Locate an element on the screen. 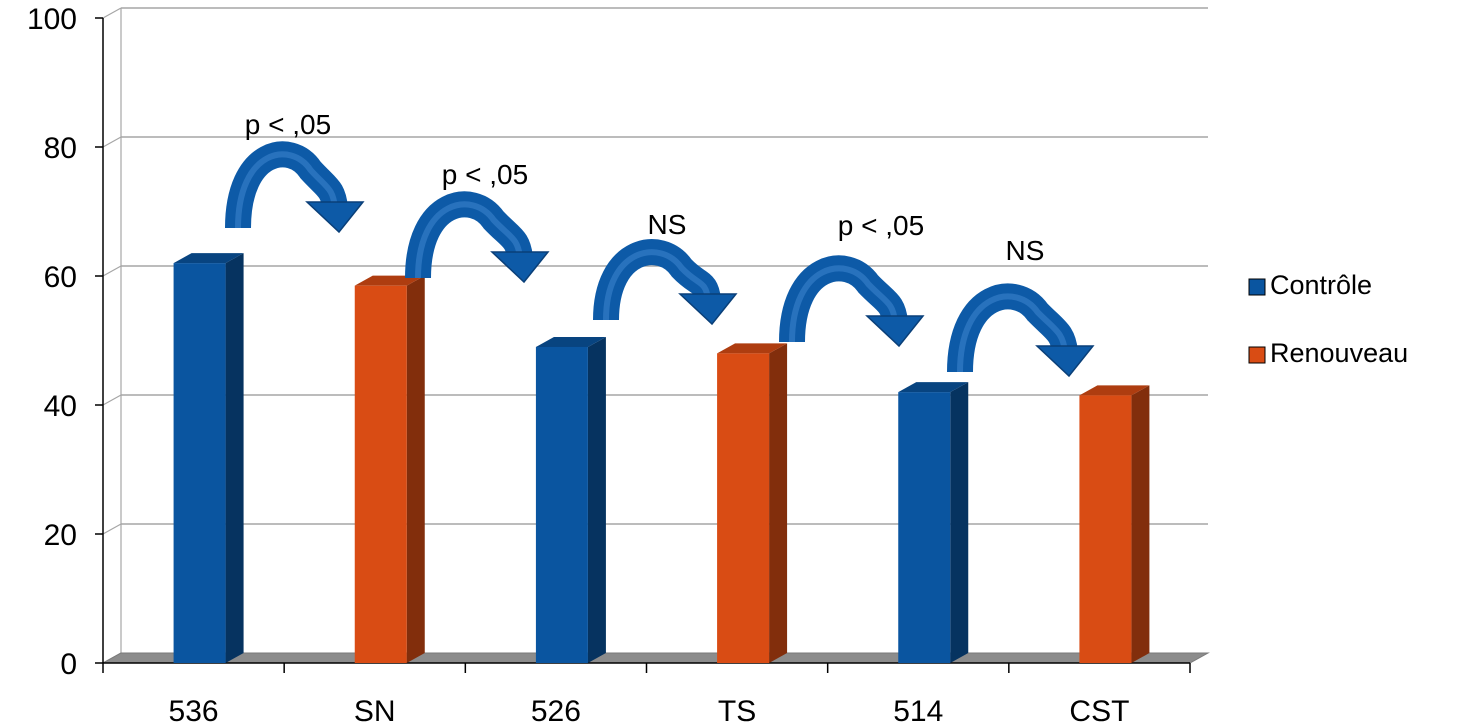 This screenshot has width=1482, height=728. legend: Contrôle Renouveau is located at coordinates (1328, 319).